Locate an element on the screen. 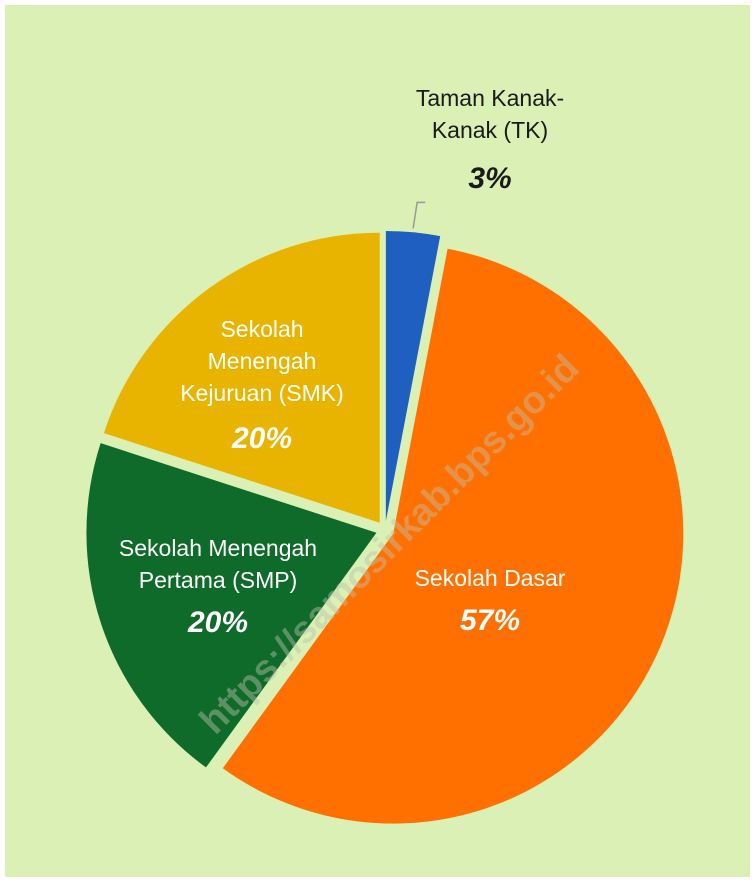 This screenshot has width=755, height=882. slice-label: Sekolah Dasar is located at coordinates (490, 578).